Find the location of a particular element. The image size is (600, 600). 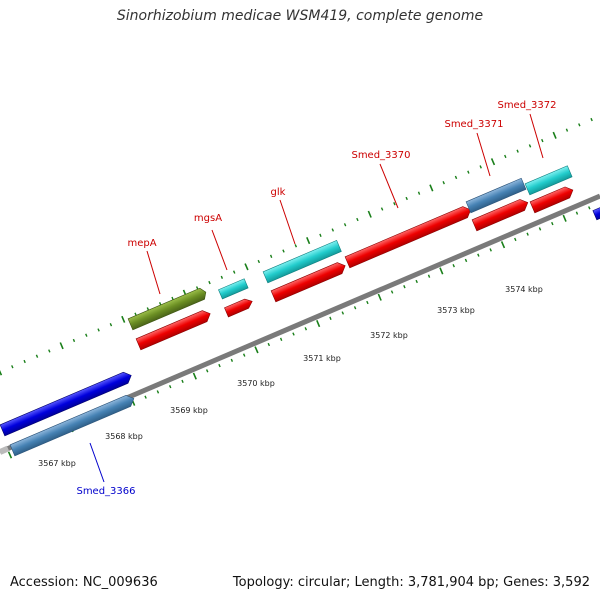

gene-glk-box is located at coordinates (302, 262).